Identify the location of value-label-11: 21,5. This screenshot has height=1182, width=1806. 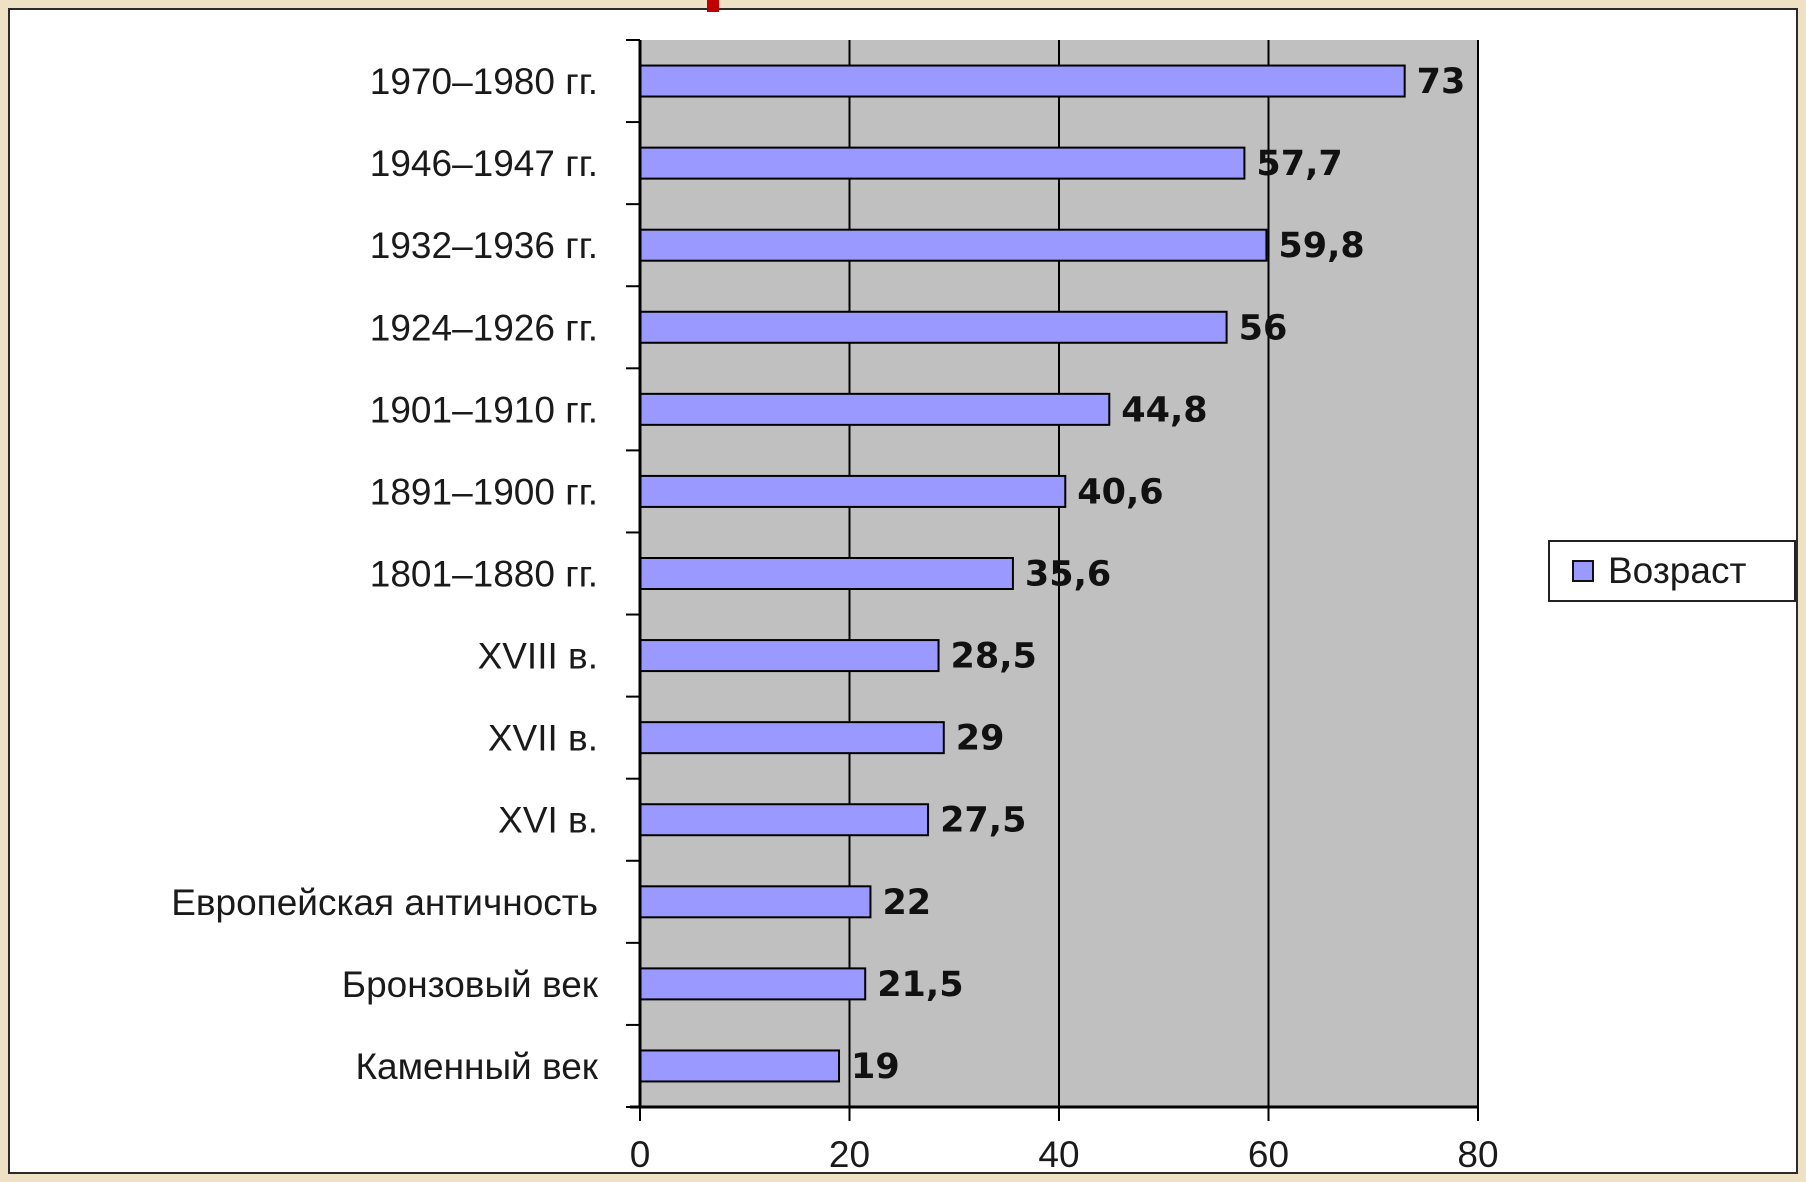
(920, 985).